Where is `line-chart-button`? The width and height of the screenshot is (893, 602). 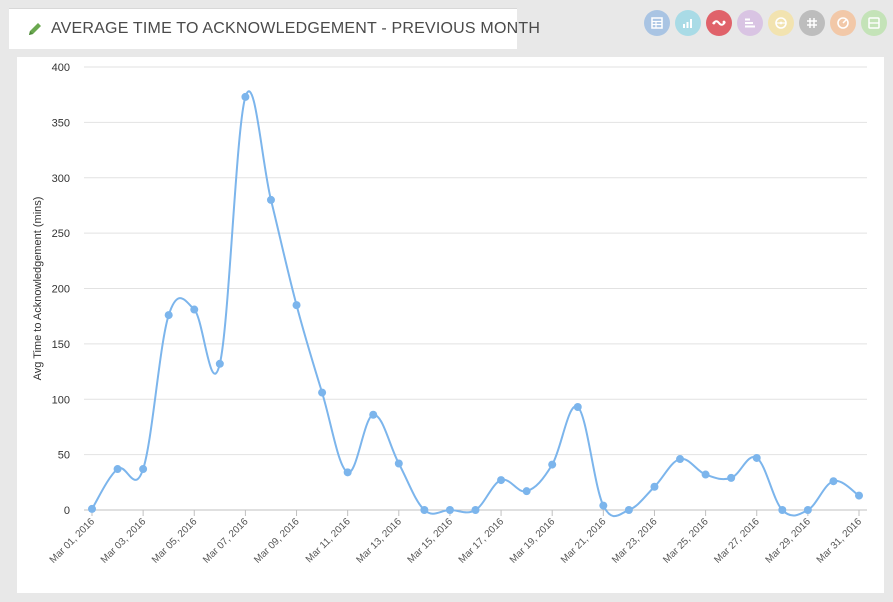
line-chart-button is located at coordinates (719, 23).